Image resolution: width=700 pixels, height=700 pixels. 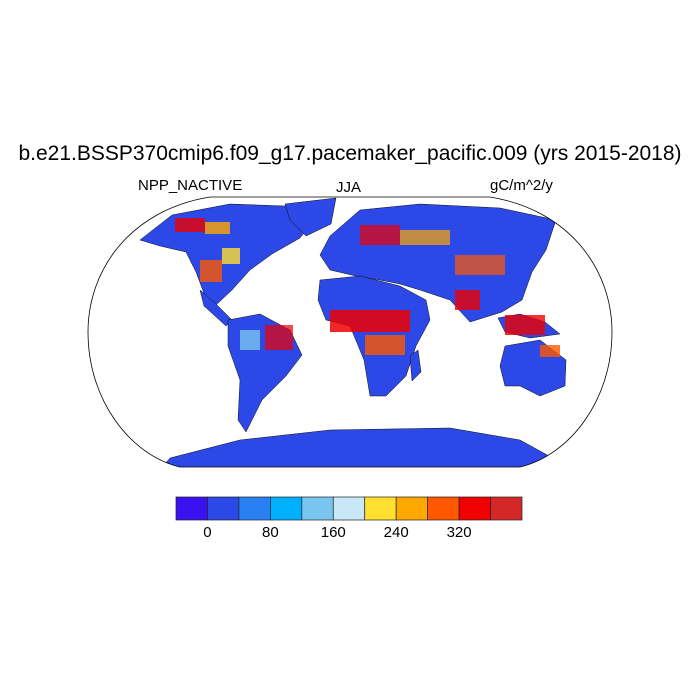 I want to click on antarctica, so click(x=360, y=447).